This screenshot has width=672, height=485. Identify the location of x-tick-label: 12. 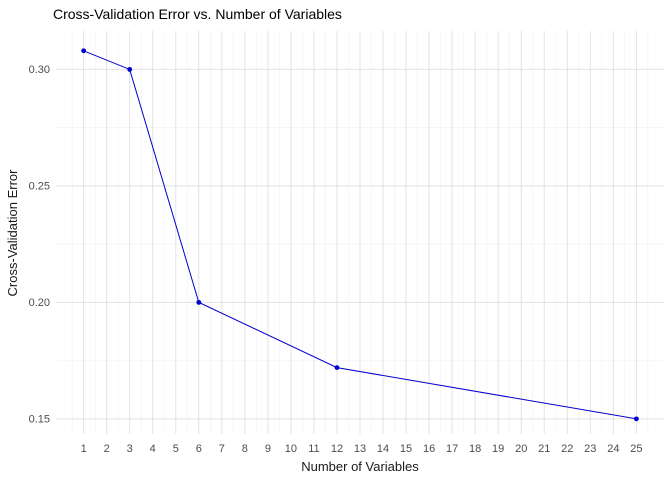
(337, 449).